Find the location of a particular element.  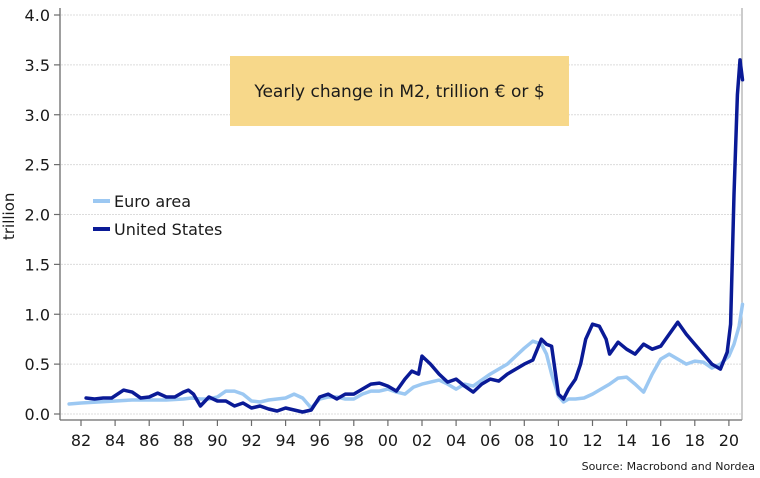

y-tick-label: 3.5 is located at coordinates (37, 65).